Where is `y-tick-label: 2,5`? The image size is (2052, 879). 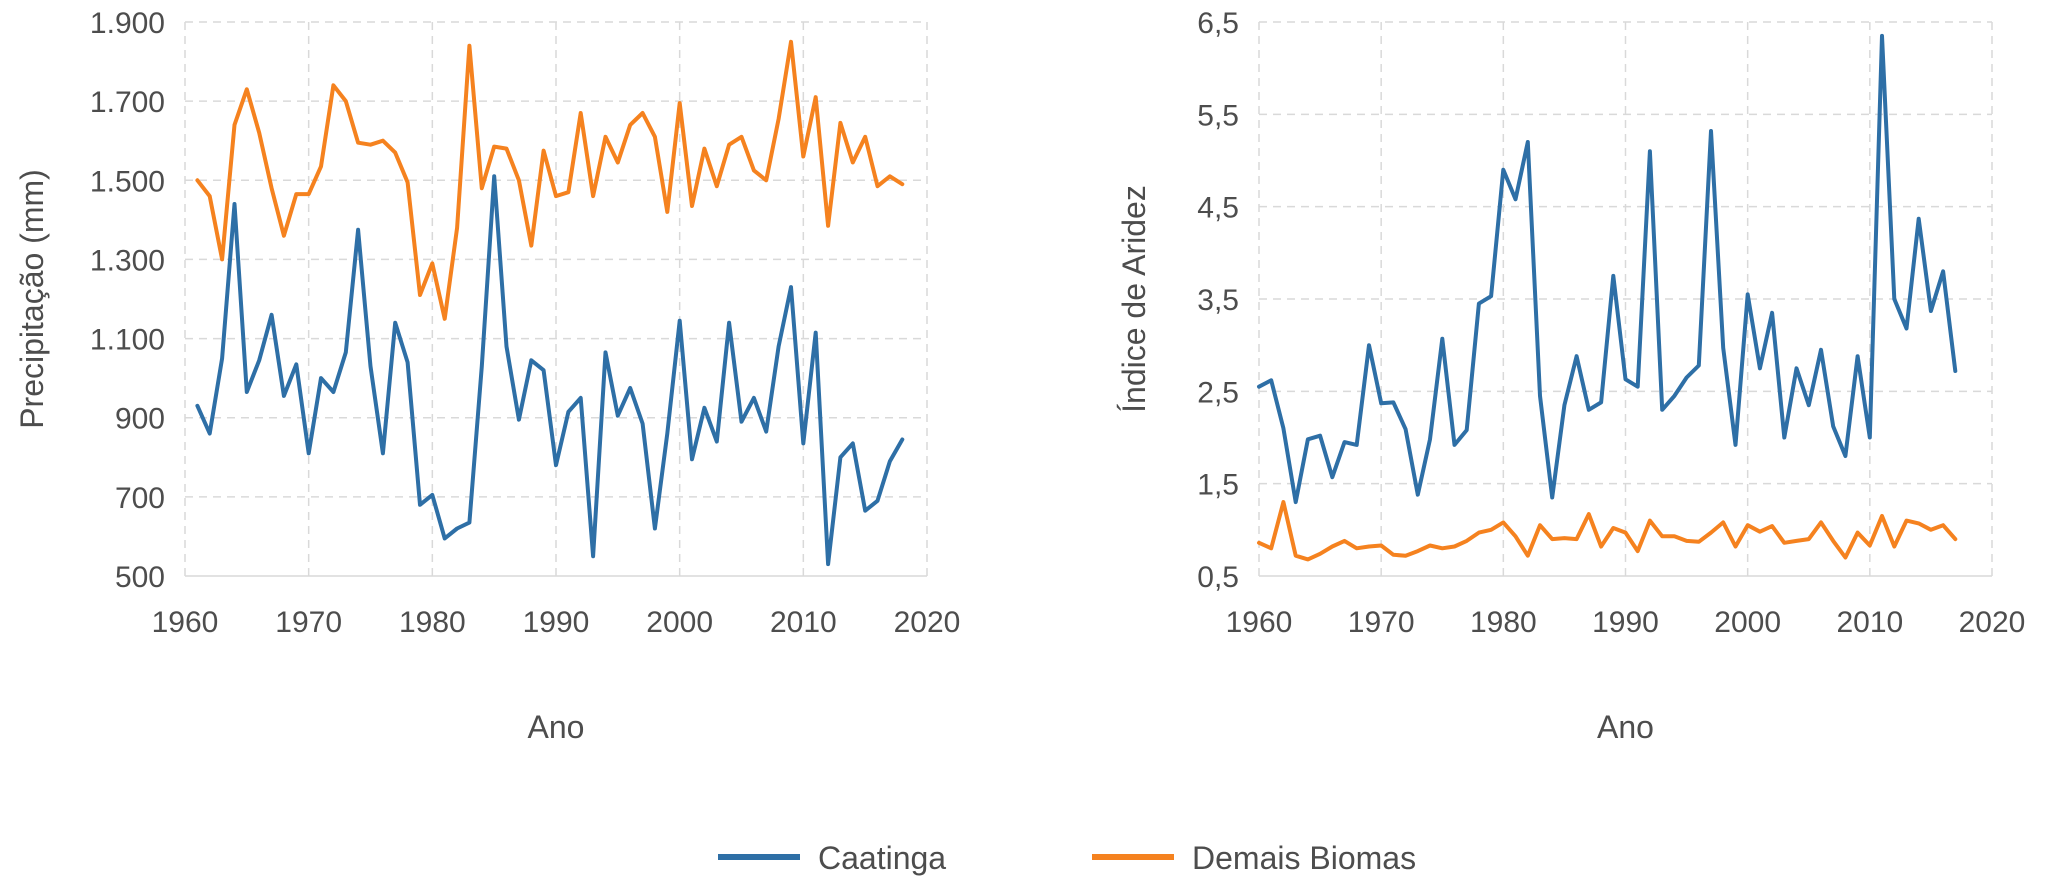 y-tick-label: 2,5 is located at coordinates (1218, 392).